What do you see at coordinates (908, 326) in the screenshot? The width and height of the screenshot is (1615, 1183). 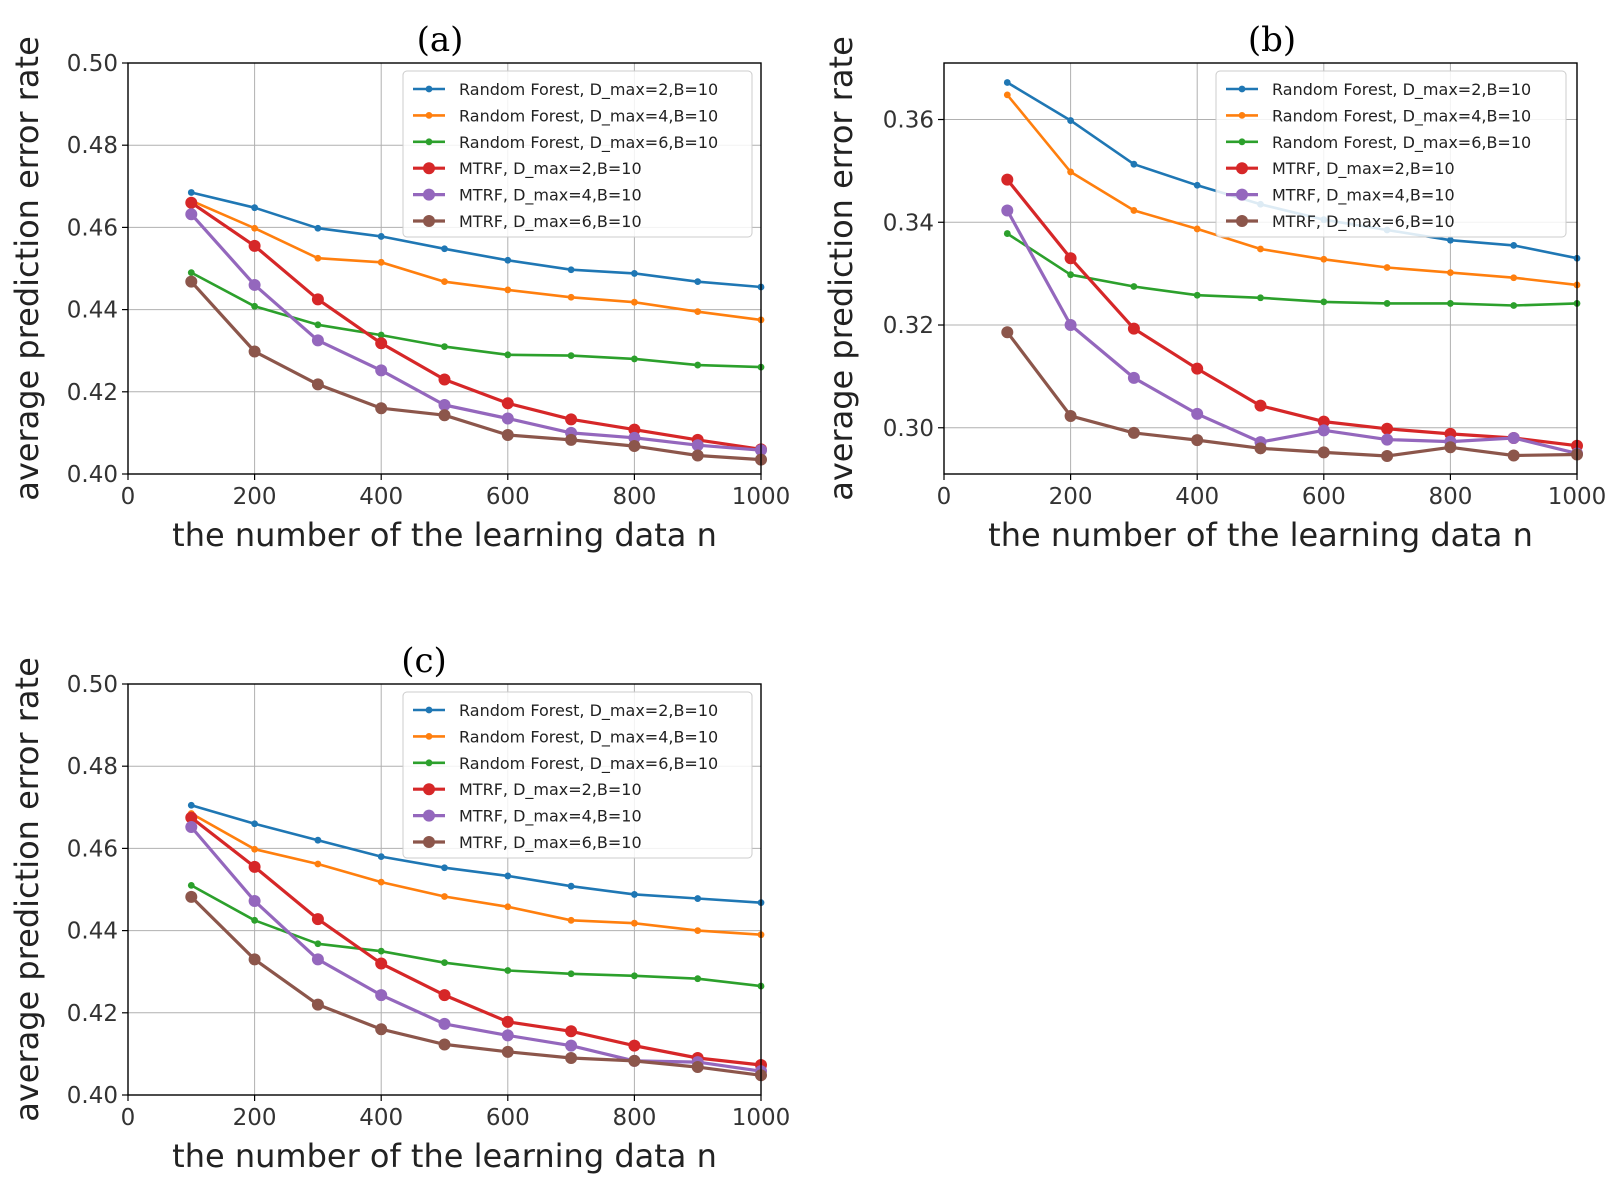 I see `y-tick-label: 0.32` at bounding box center [908, 326].